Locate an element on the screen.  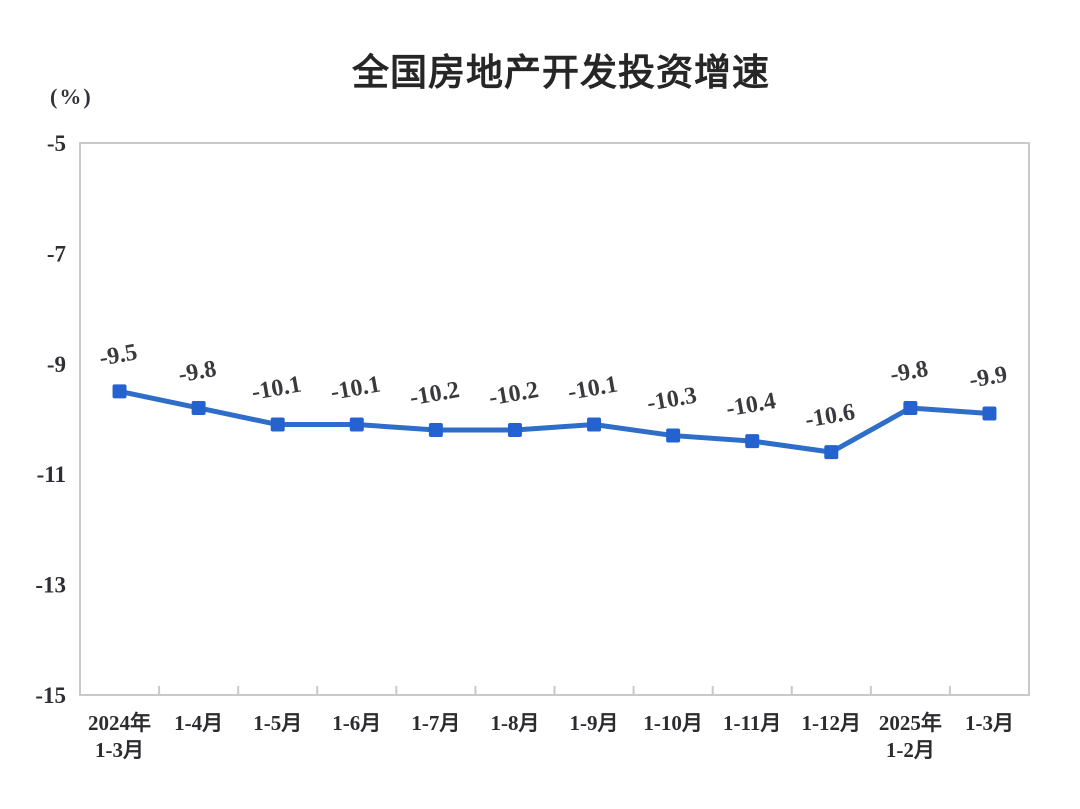
x-axis-category-label: 1-4月 is located at coordinates (198, 723).